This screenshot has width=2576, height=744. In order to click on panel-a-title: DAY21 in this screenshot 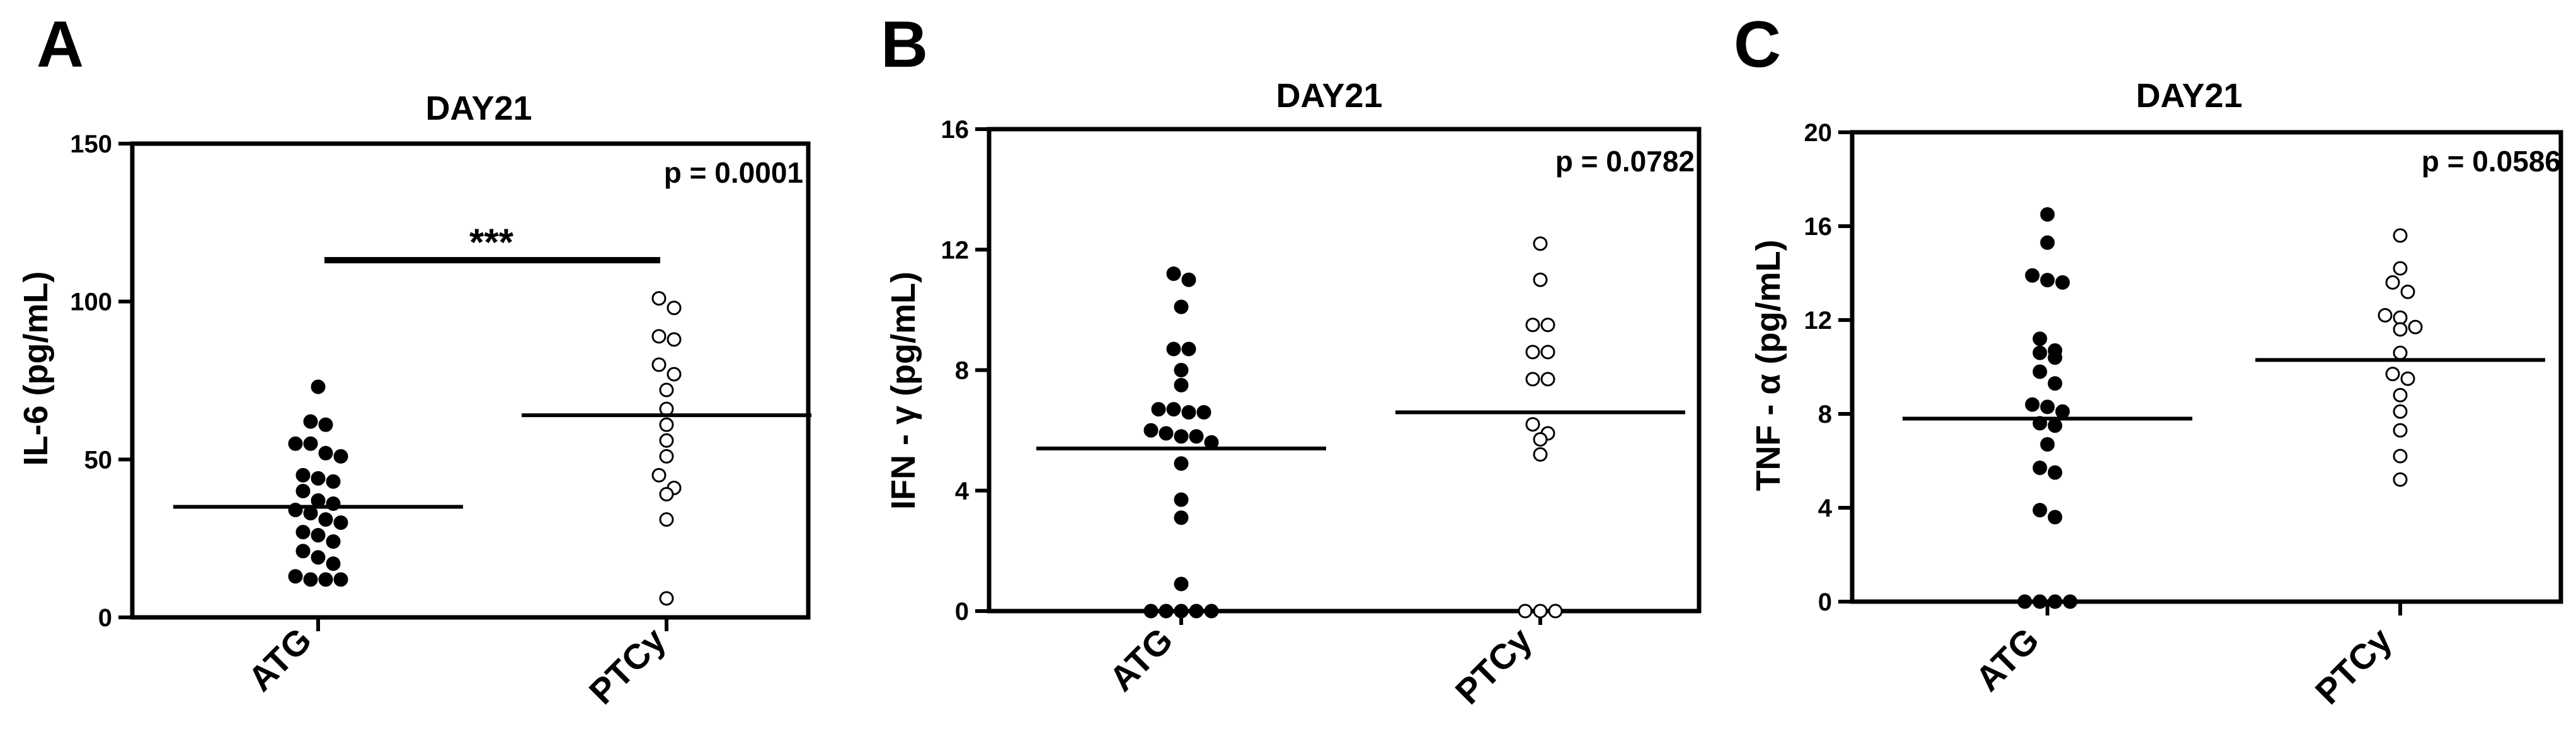, I will do `click(479, 108)`.